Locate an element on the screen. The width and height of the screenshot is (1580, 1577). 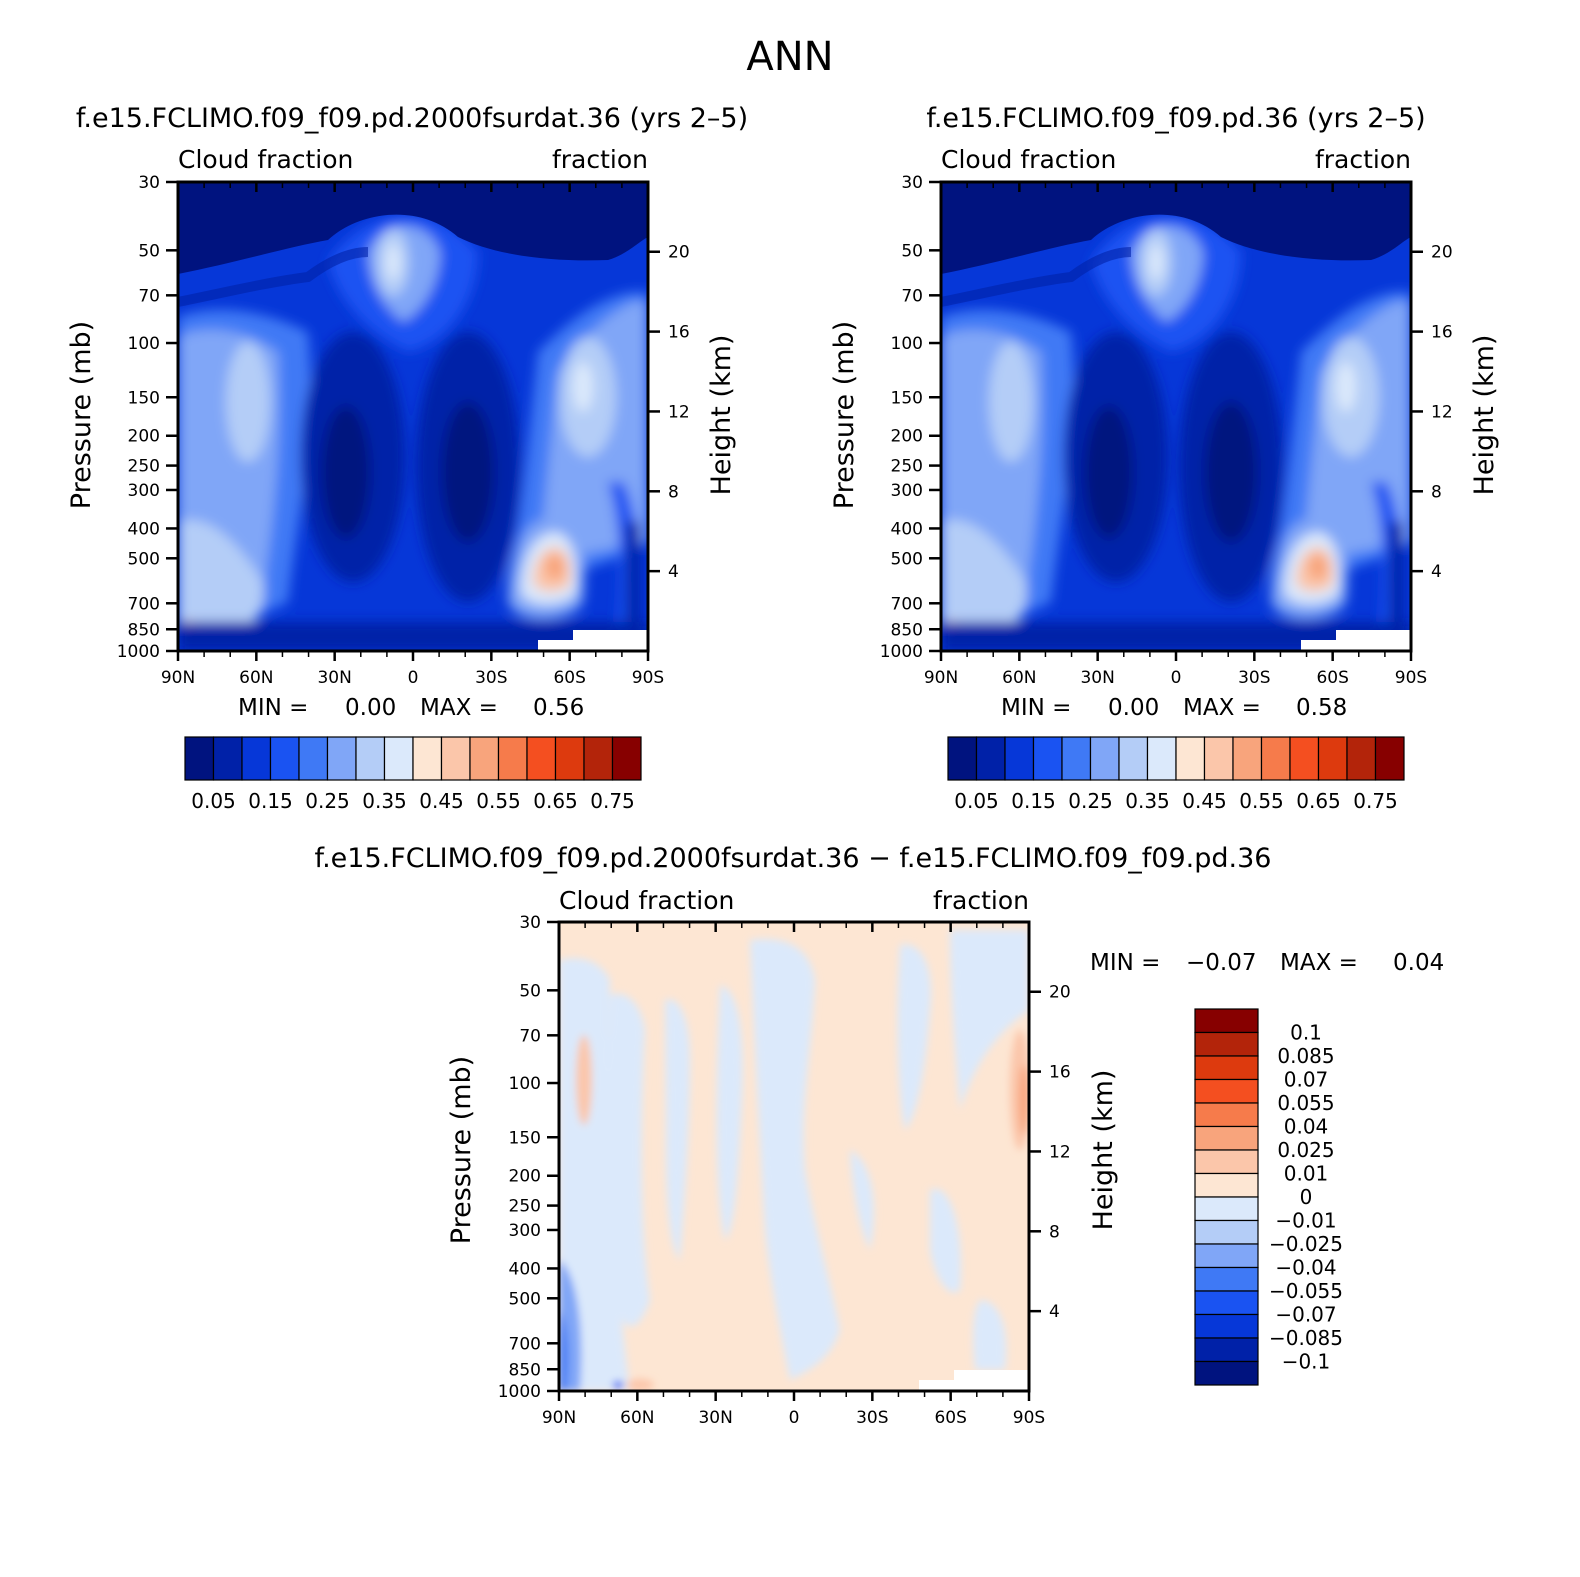
colorbar-label: 0.35 is located at coordinates (384, 801).